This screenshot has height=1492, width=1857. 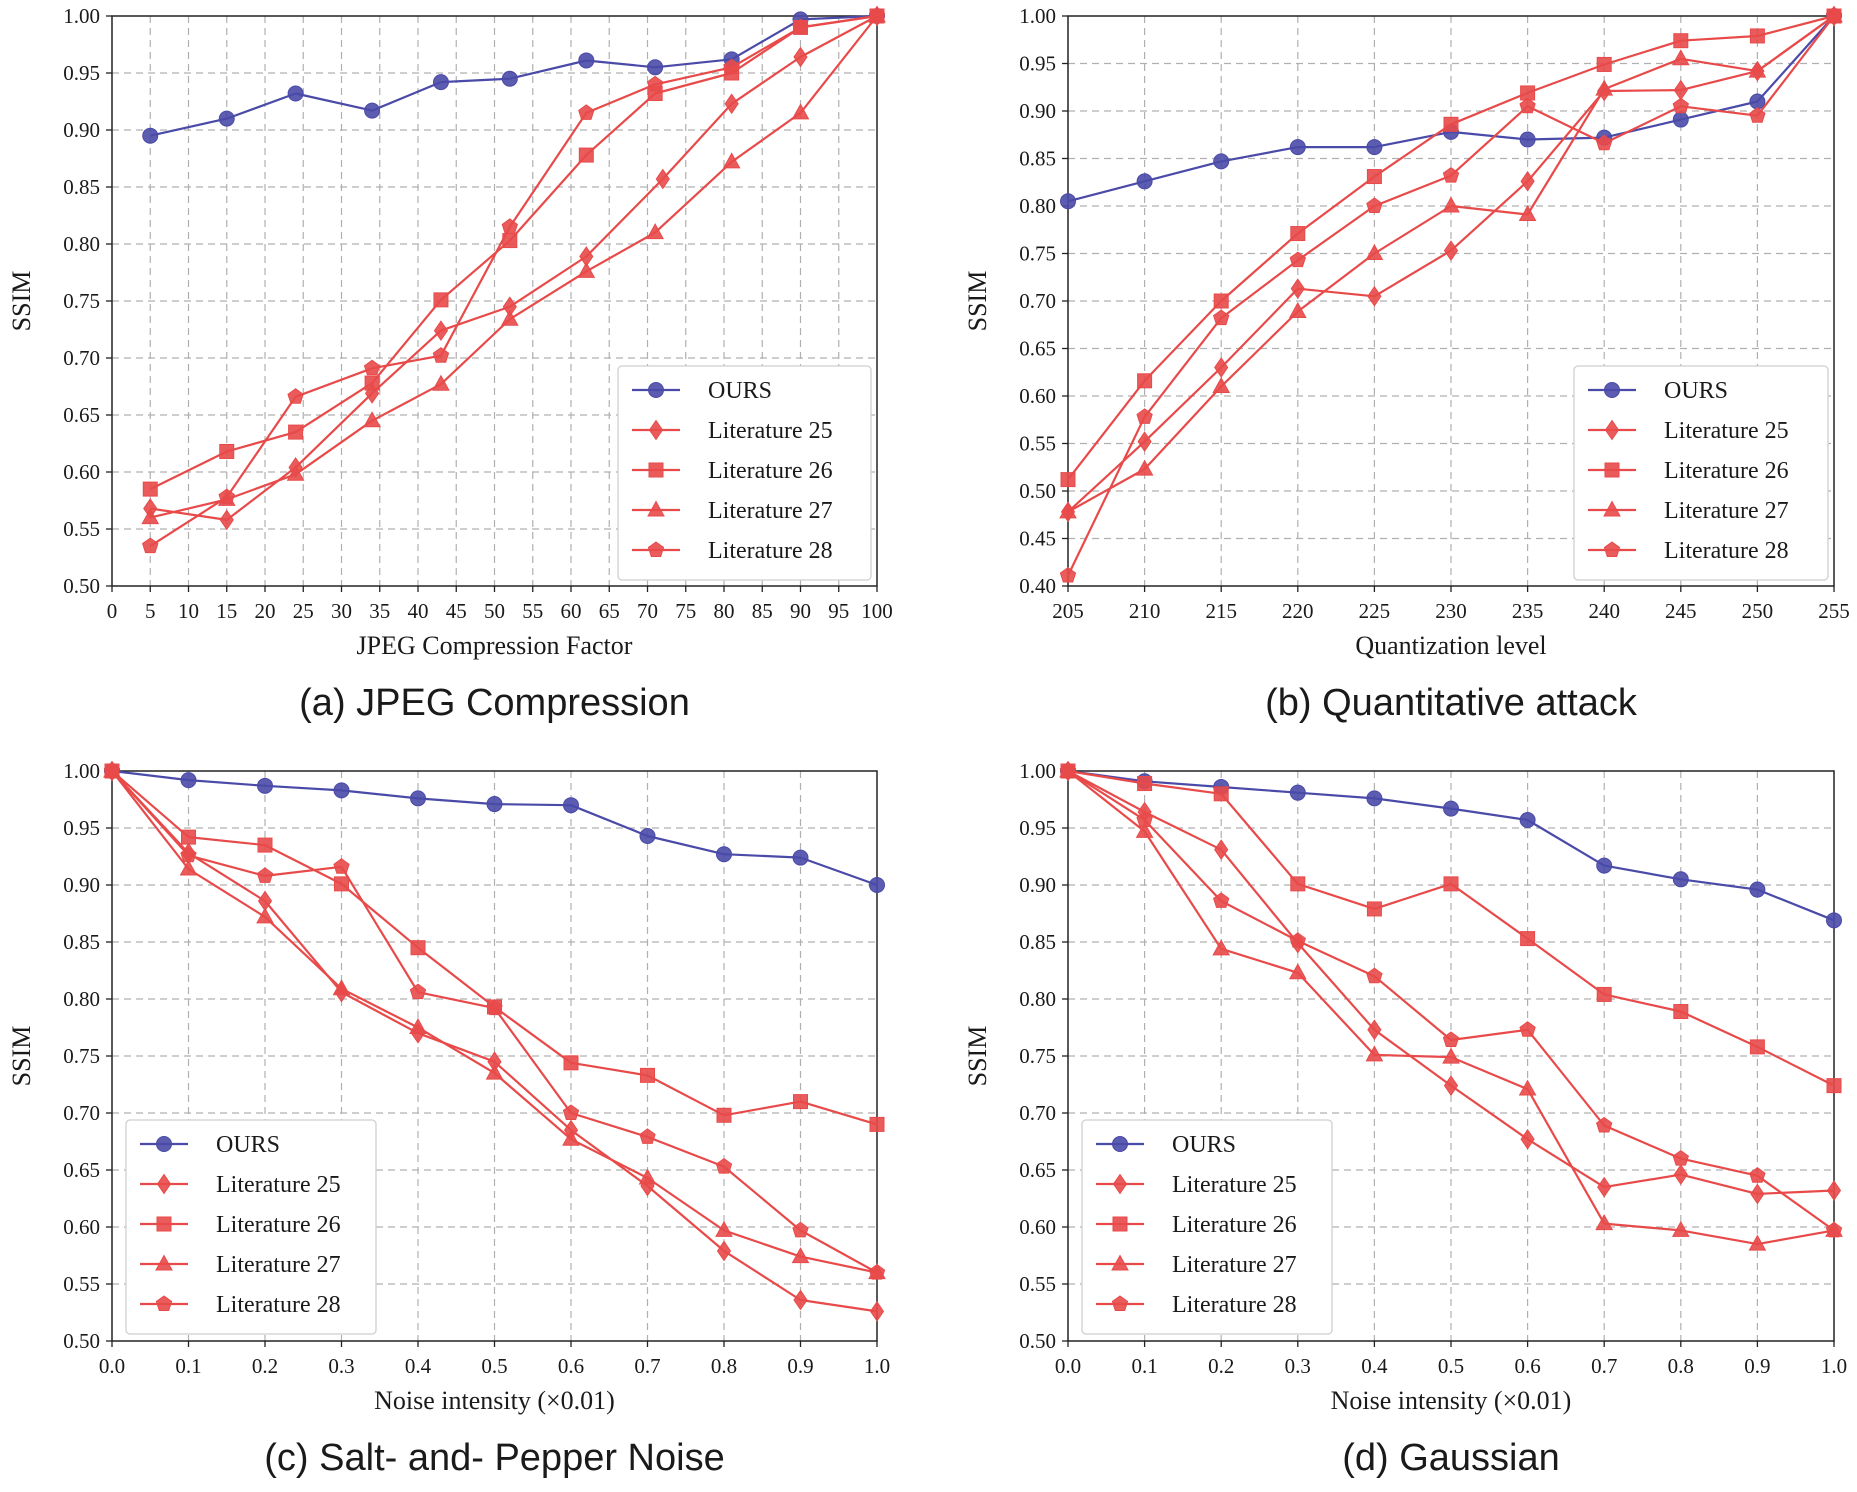 What do you see at coordinates (1037, 539) in the screenshot?
I see `y-tick-label: 0.45` at bounding box center [1037, 539].